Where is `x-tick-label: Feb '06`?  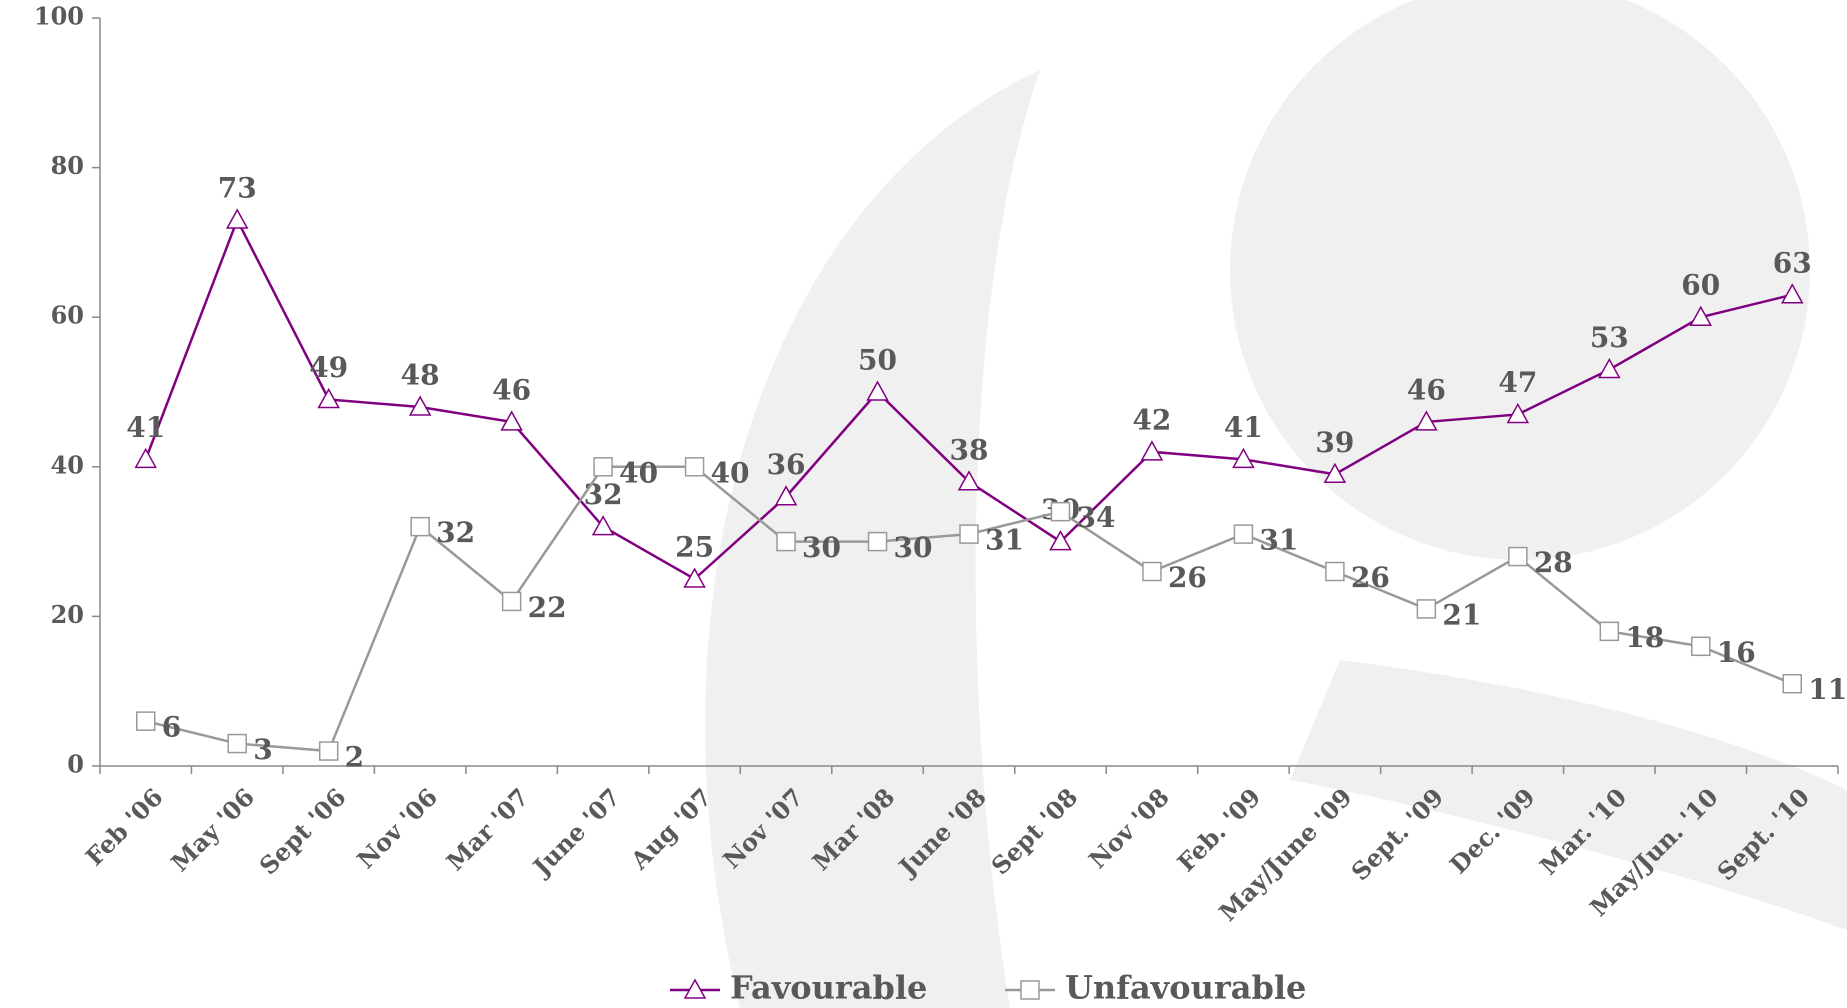
x-tick-label: Feb '06 is located at coordinates (124, 826).